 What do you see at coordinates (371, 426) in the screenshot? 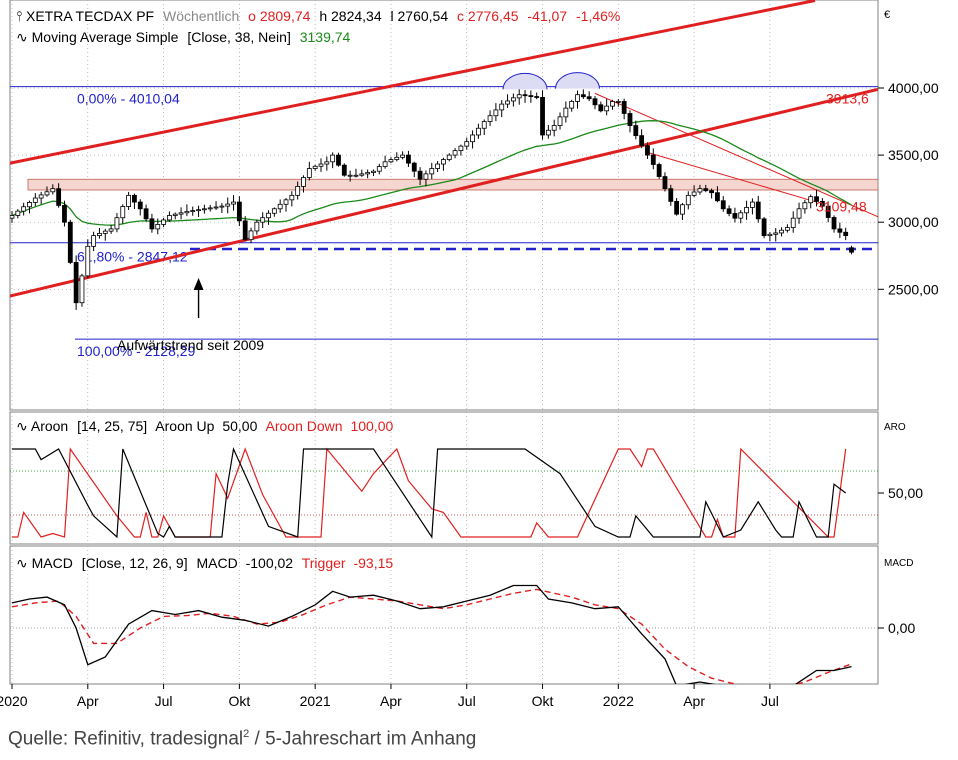
I see `aroon-down-value: 100,00` at bounding box center [371, 426].